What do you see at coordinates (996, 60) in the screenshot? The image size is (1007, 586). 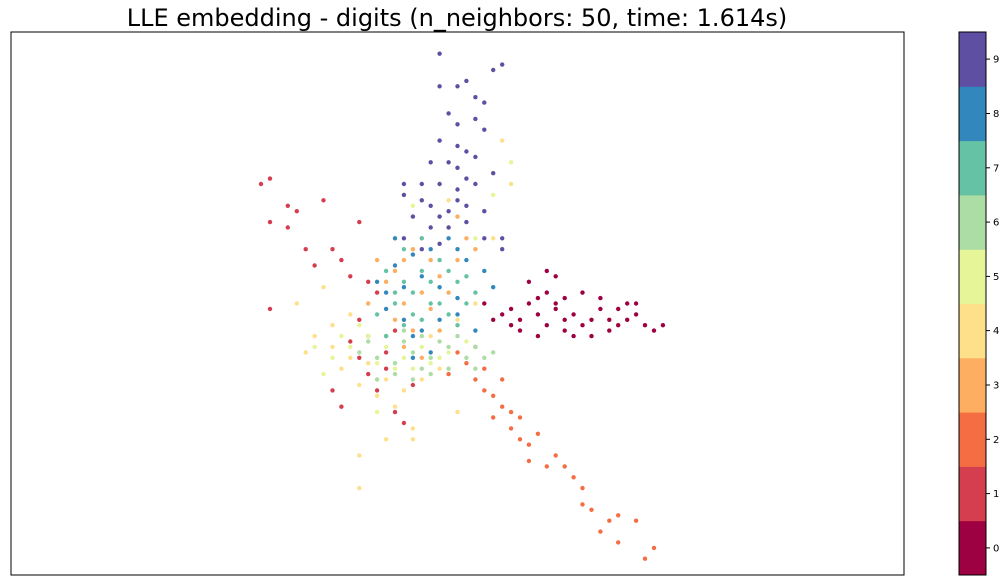 I see `colorbar-tick-label-9: 9` at bounding box center [996, 60].